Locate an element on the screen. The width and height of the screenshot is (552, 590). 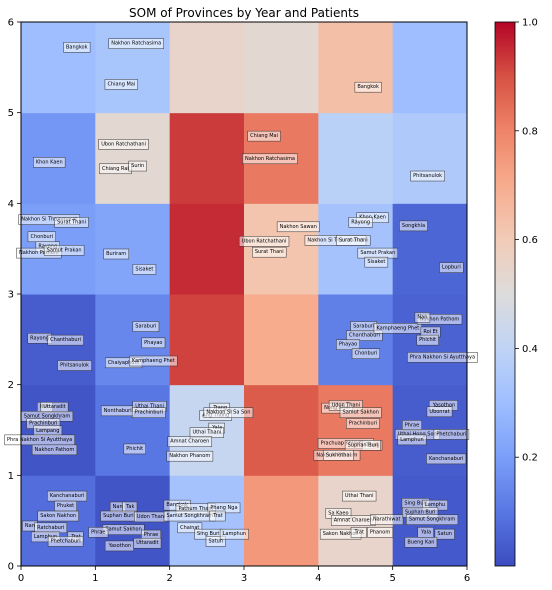
province-label: Songkhla is located at coordinates (413, 226).